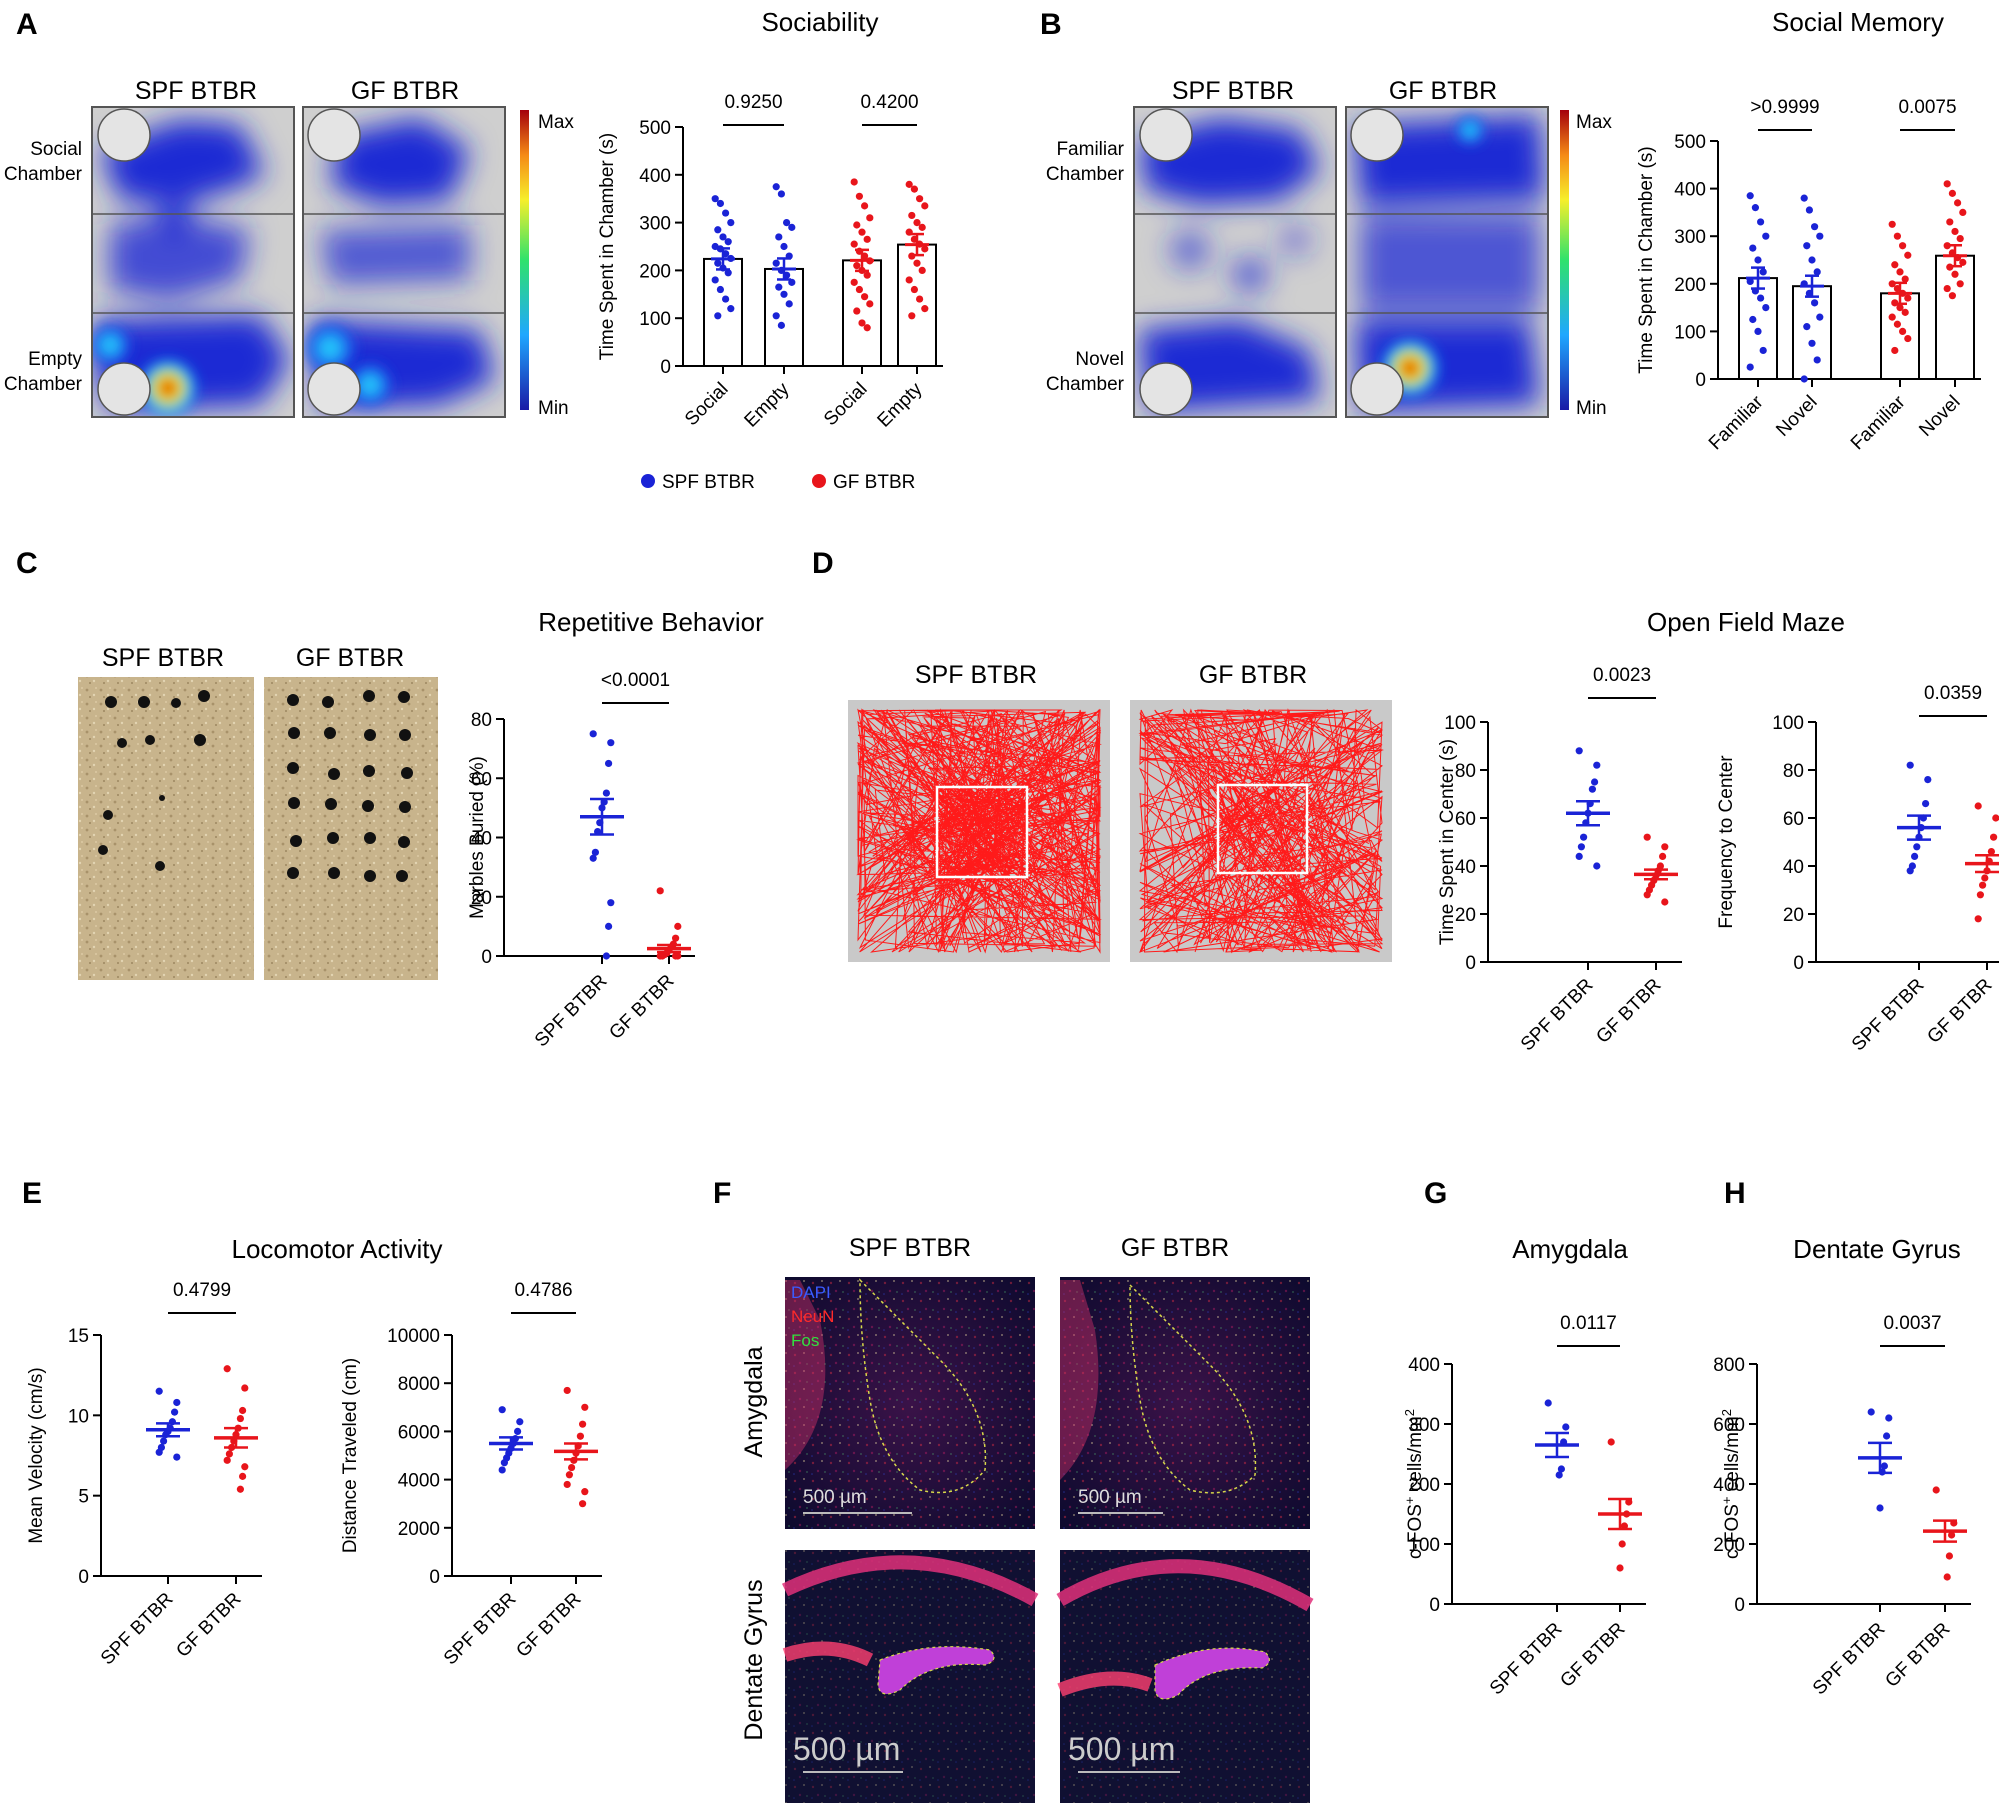 The height and width of the screenshot is (1803, 1999). Describe the element at coordinates (1424, 1425) in the screenshot. I see `y-tick-label: 300` at that location.